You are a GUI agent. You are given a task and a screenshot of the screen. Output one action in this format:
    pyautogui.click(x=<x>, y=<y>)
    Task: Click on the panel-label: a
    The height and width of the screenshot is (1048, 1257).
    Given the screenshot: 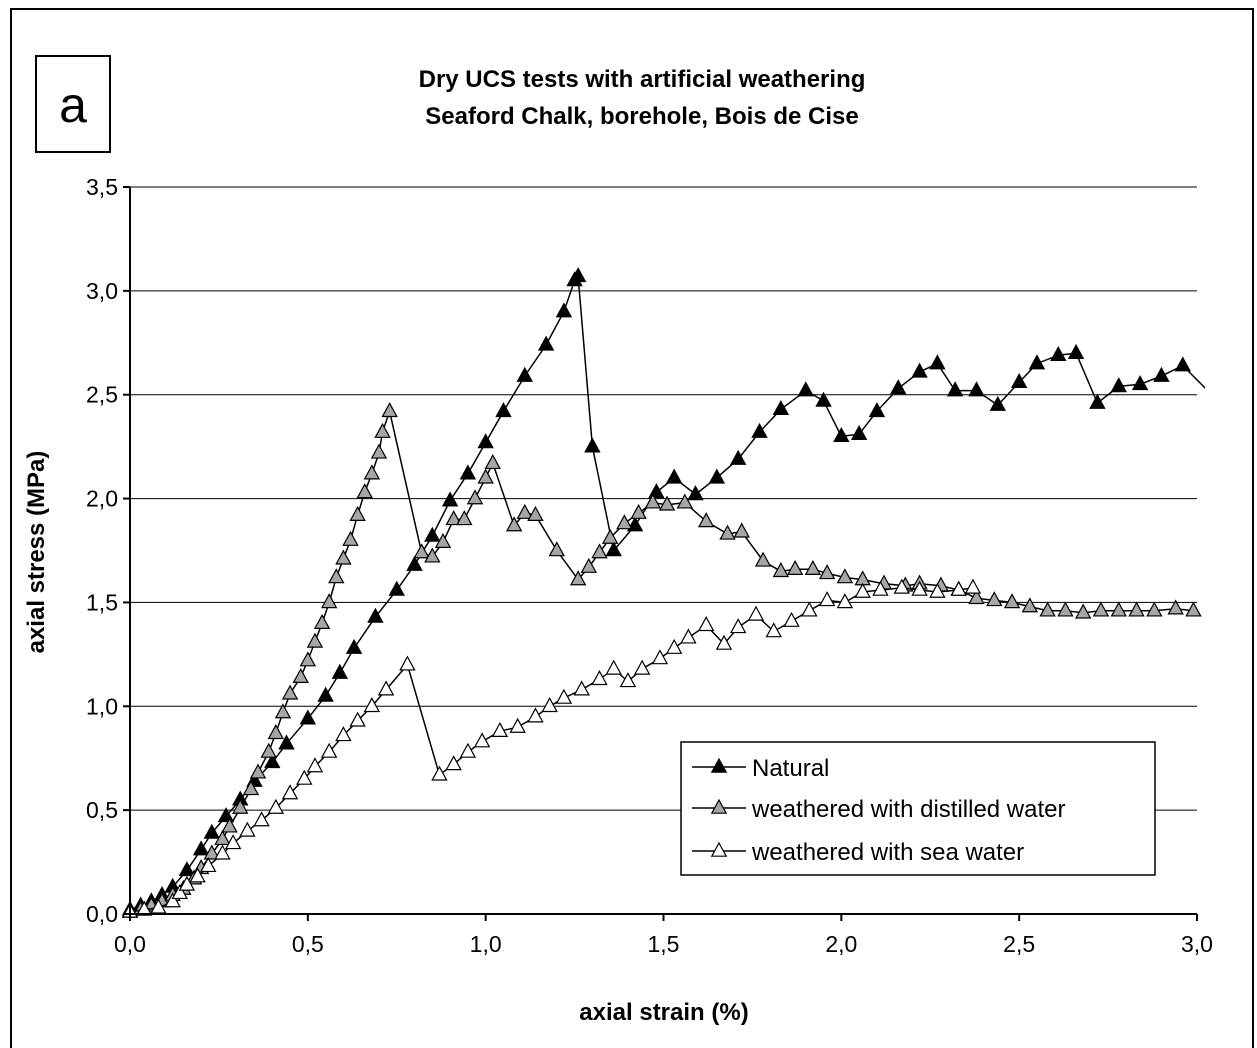 What is the action you would take?
    pyautogui.click(x=73, y=105)
    